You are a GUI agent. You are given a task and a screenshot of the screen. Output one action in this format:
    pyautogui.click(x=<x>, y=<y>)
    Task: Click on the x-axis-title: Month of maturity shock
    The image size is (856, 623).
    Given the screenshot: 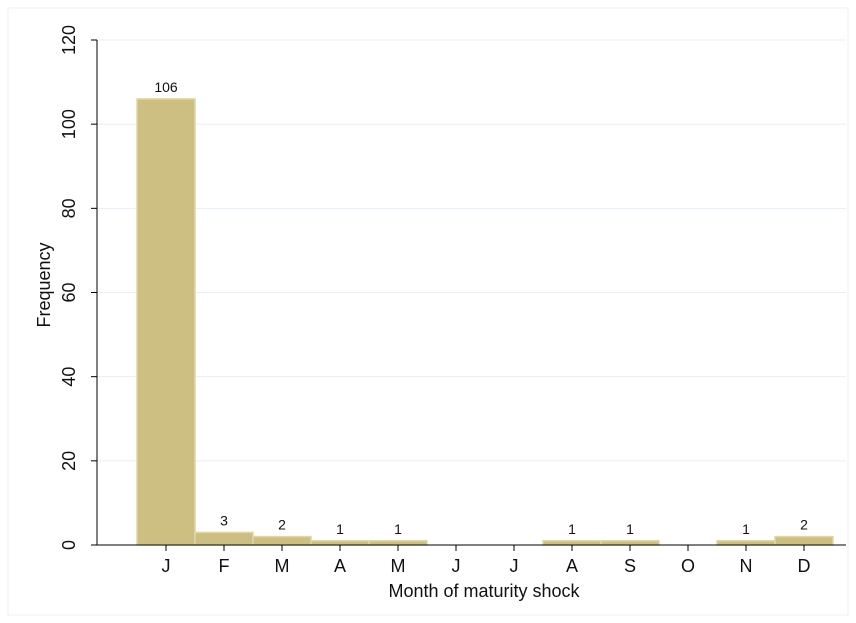 What is the action you would take?
    pyautogui.click(x=484, y=591)
    